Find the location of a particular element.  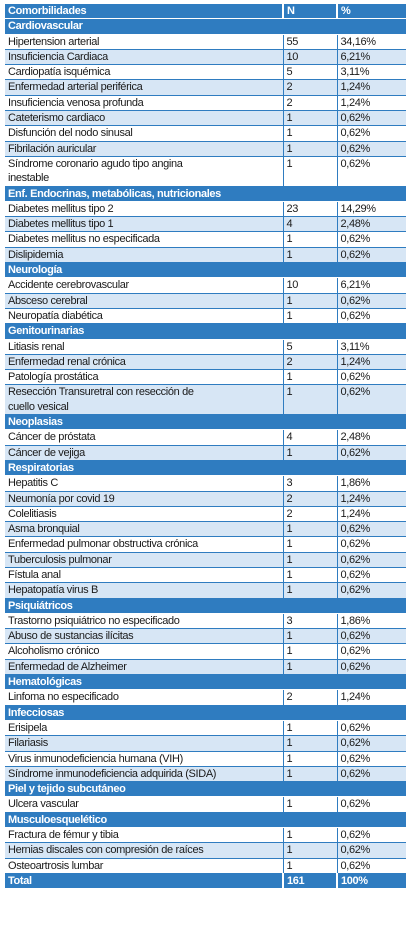

cell: Cateterismo cardiaco is located at coordinates (144, 118).